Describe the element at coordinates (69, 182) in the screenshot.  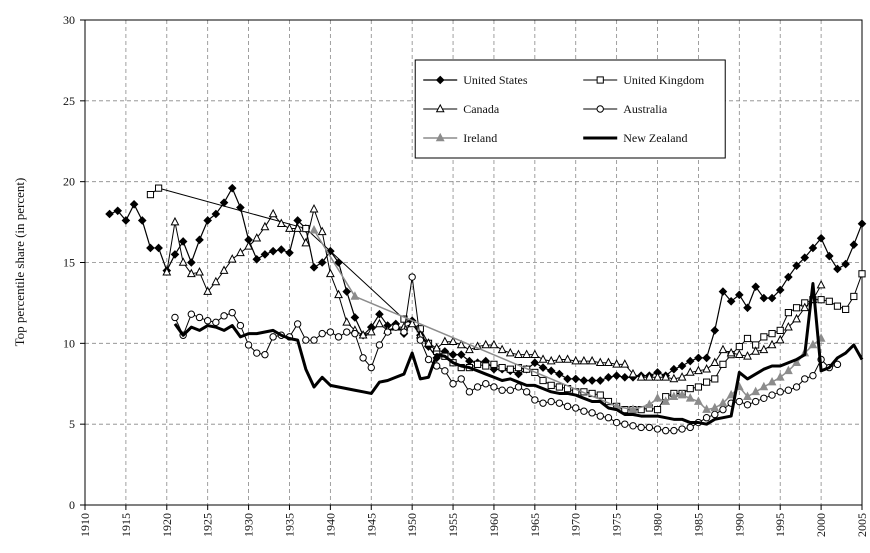
I see `y-tick-label: 20` at that location.